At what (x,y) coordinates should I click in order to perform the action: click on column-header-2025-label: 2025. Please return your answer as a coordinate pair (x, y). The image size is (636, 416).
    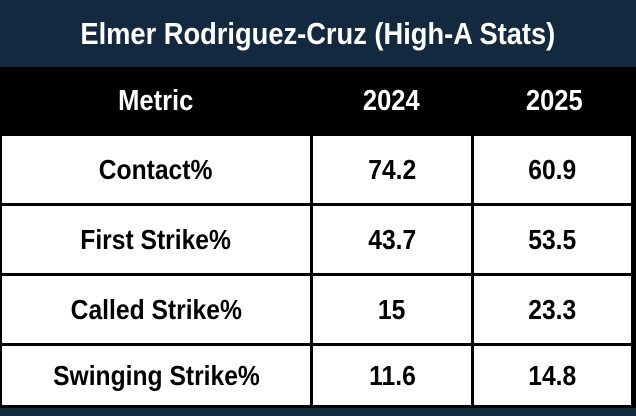
    Looking at the image, I should click on (554, 101).